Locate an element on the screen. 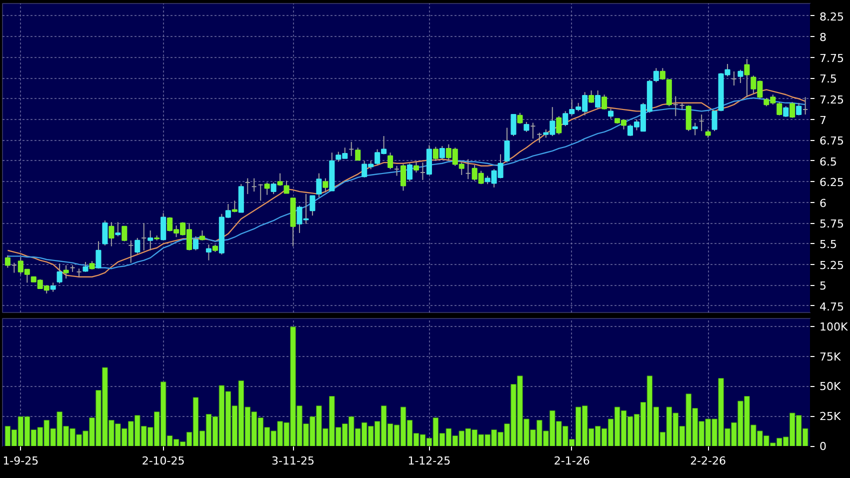 The height and width of the screenshot is (478, 850). y-tick-label: 6.5 is located at coordinates (828, 161).